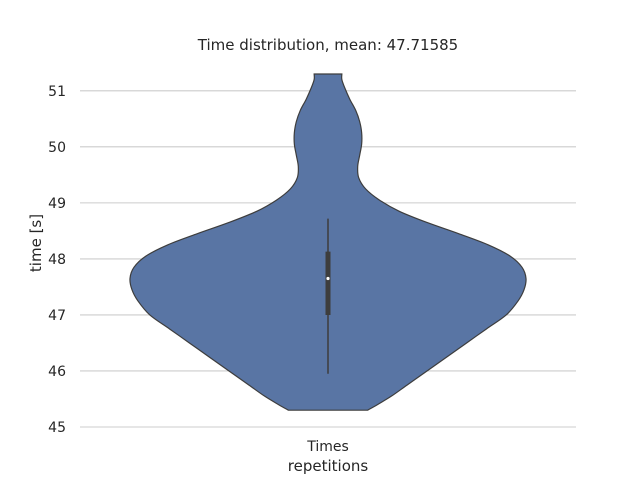 The image size is (640, 480). Describe the element at coordinates (328, 278) in the screenshot. I see `median-marker` at that location.